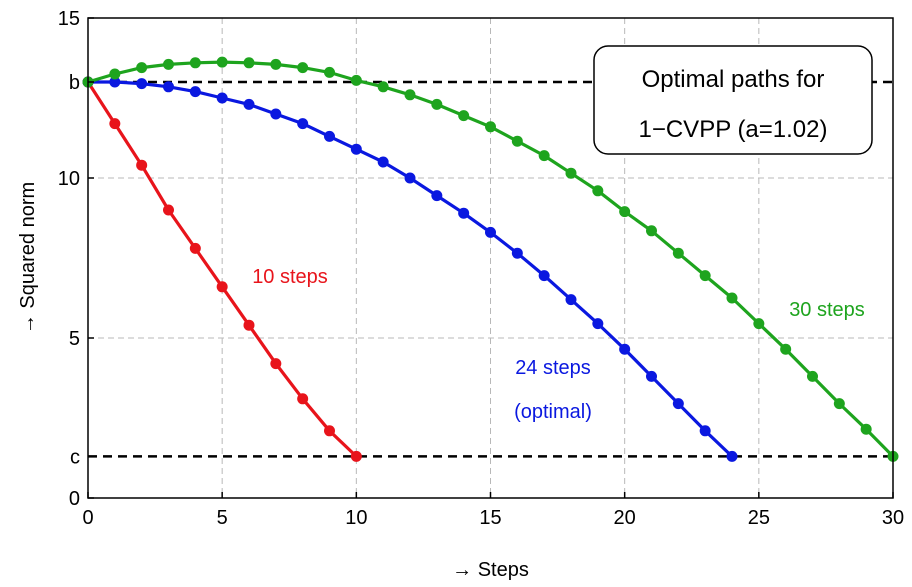  Describe the element at coordinates (75, 457) in the screenshot. I see `y-tick-label: c` at that location.